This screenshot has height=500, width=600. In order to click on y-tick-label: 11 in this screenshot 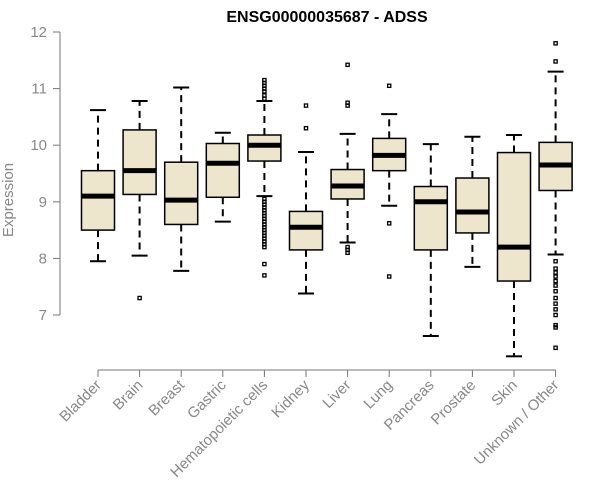, I will do `click(39, 89)`.